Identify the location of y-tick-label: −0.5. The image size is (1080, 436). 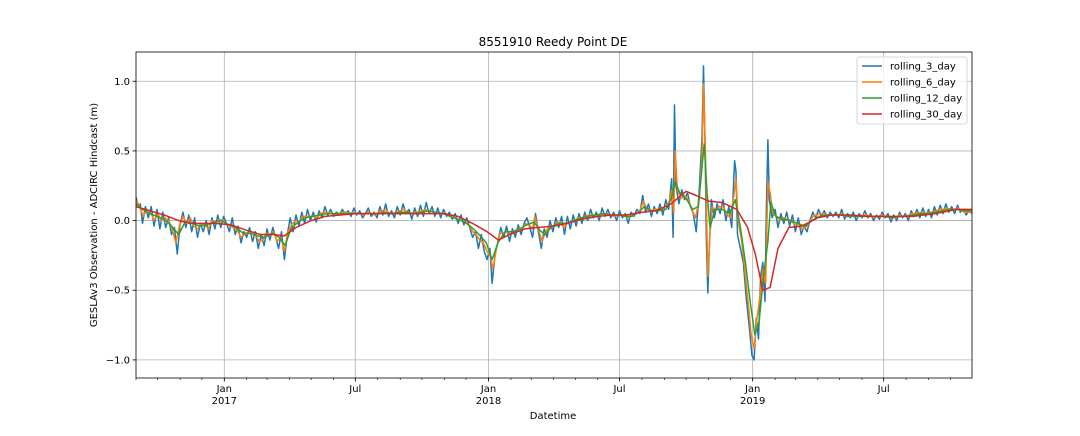
(118, 291).